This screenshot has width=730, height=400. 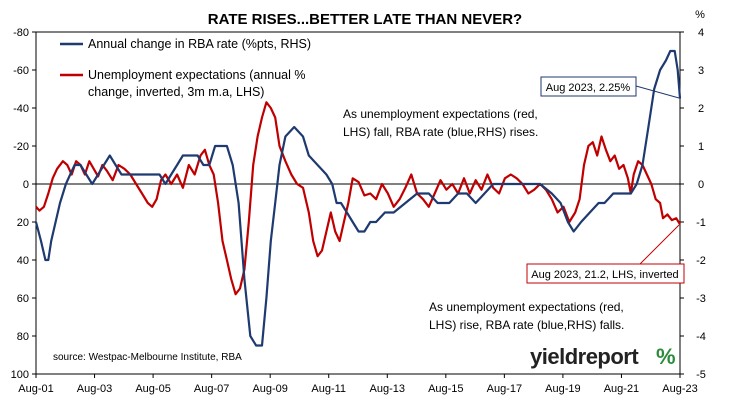 I want to click on left-tick-label: 60, so click(x=23, y=299).